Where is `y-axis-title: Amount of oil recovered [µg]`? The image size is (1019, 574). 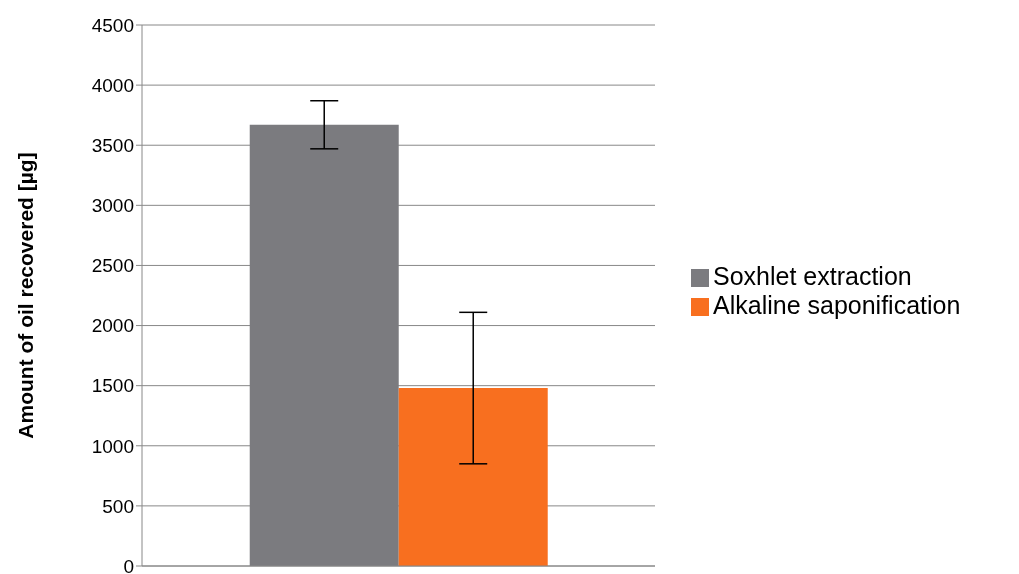
y-axis-title: Amount of oil recovered [µg] is located at coordinates (26, 295).